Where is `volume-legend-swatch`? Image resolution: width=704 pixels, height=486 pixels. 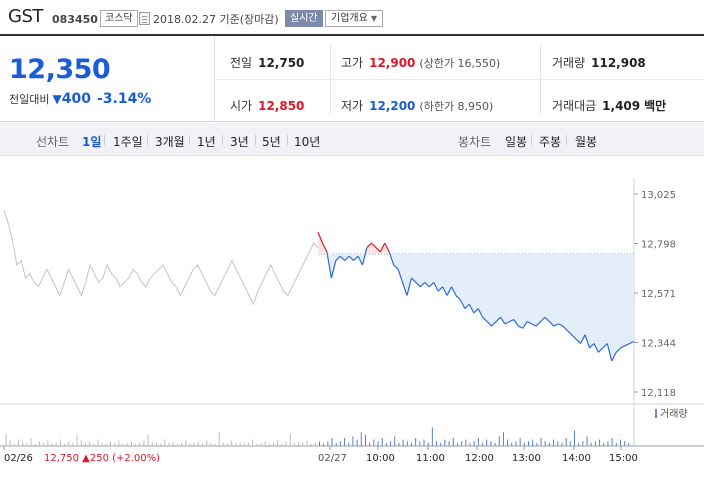 volume-legend-swatch is located at coordinates (656, 413).